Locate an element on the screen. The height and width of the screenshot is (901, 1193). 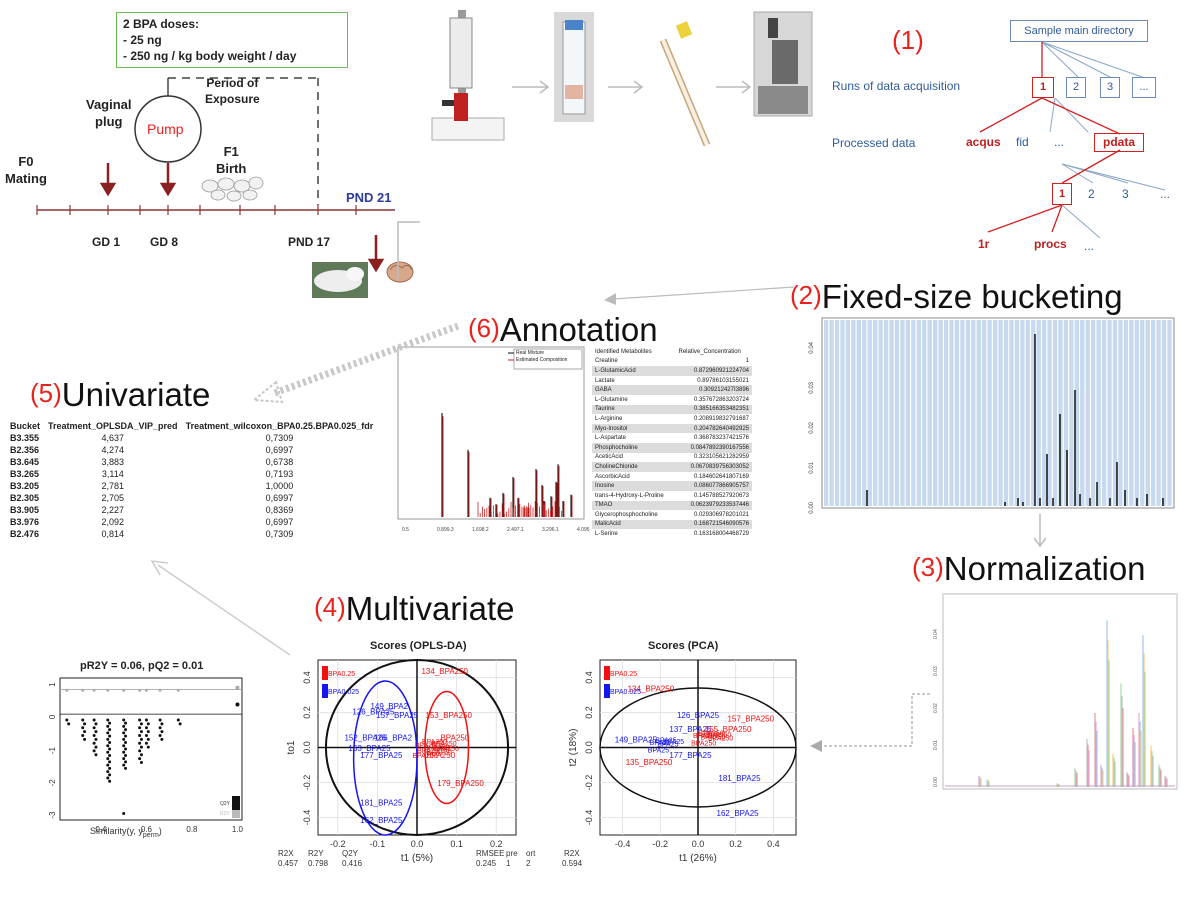
y-tick-label: 0.03 is located at coordinates (812, 387).